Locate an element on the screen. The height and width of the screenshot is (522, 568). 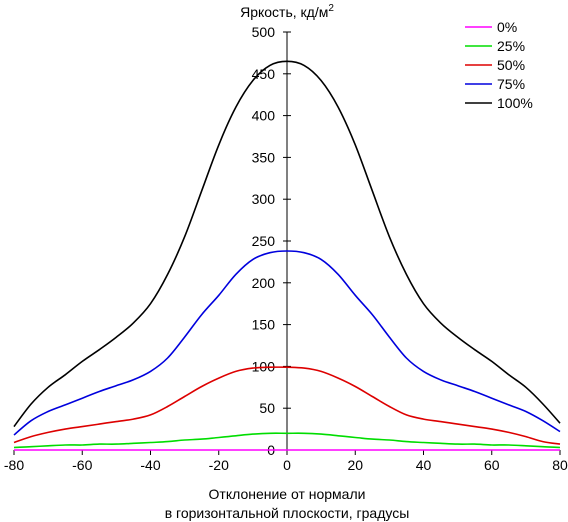
y-tick-label: 300 is located at coordinates (264, 199).